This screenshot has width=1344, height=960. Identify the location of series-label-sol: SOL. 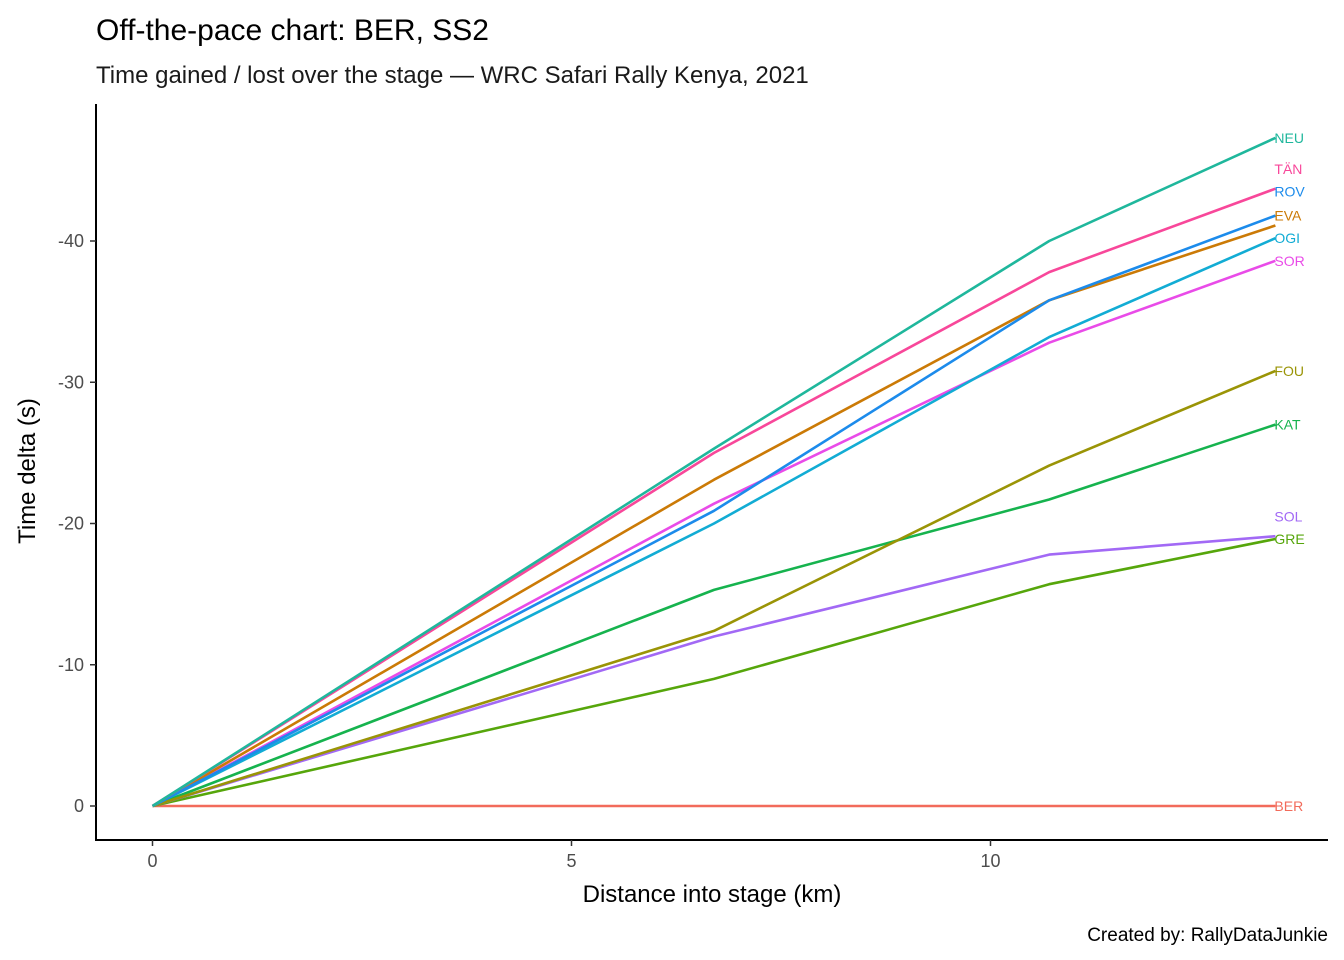
(1288, 516).